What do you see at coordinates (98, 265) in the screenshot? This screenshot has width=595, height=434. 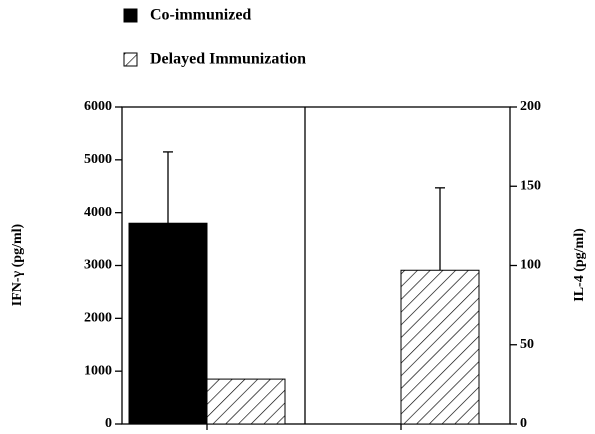 I see `y-tick-label: 3000` at bounding box center [98, 265].